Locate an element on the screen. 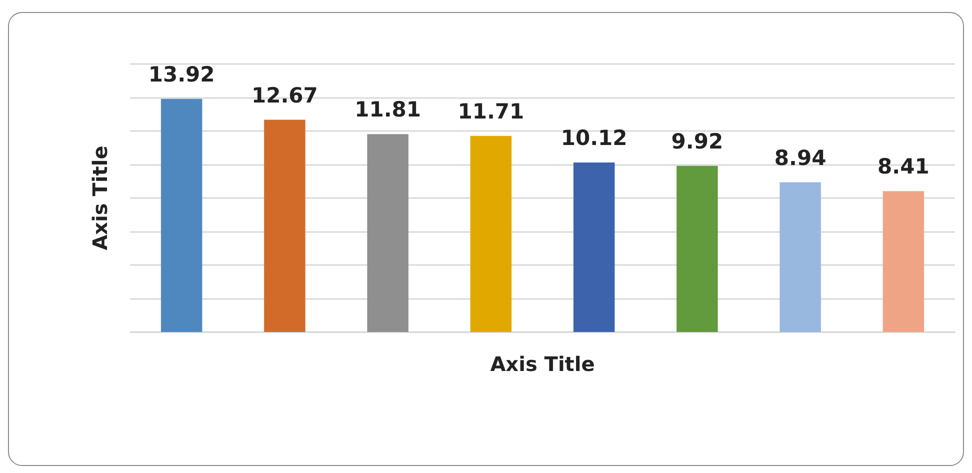 The width and height of the screenshot is (972, 473). data-label: 13.92 is located at coordinates (181, 74).